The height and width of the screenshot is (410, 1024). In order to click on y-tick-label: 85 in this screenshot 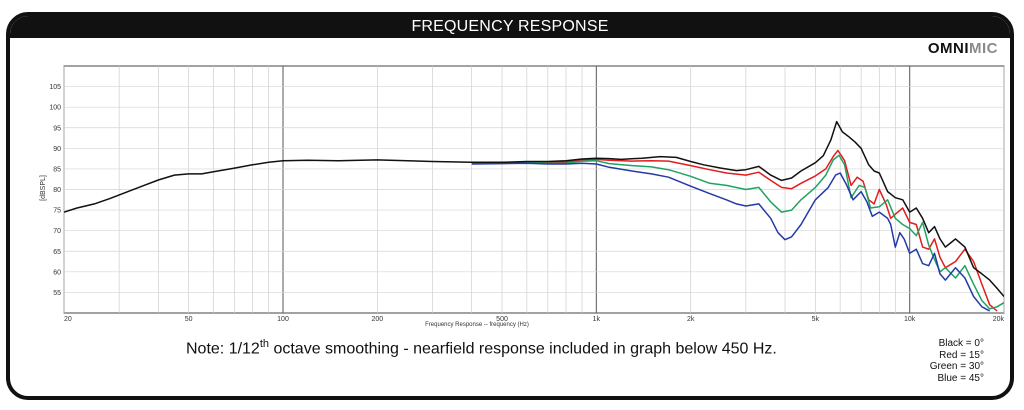, I will do `click(57, 169)`.